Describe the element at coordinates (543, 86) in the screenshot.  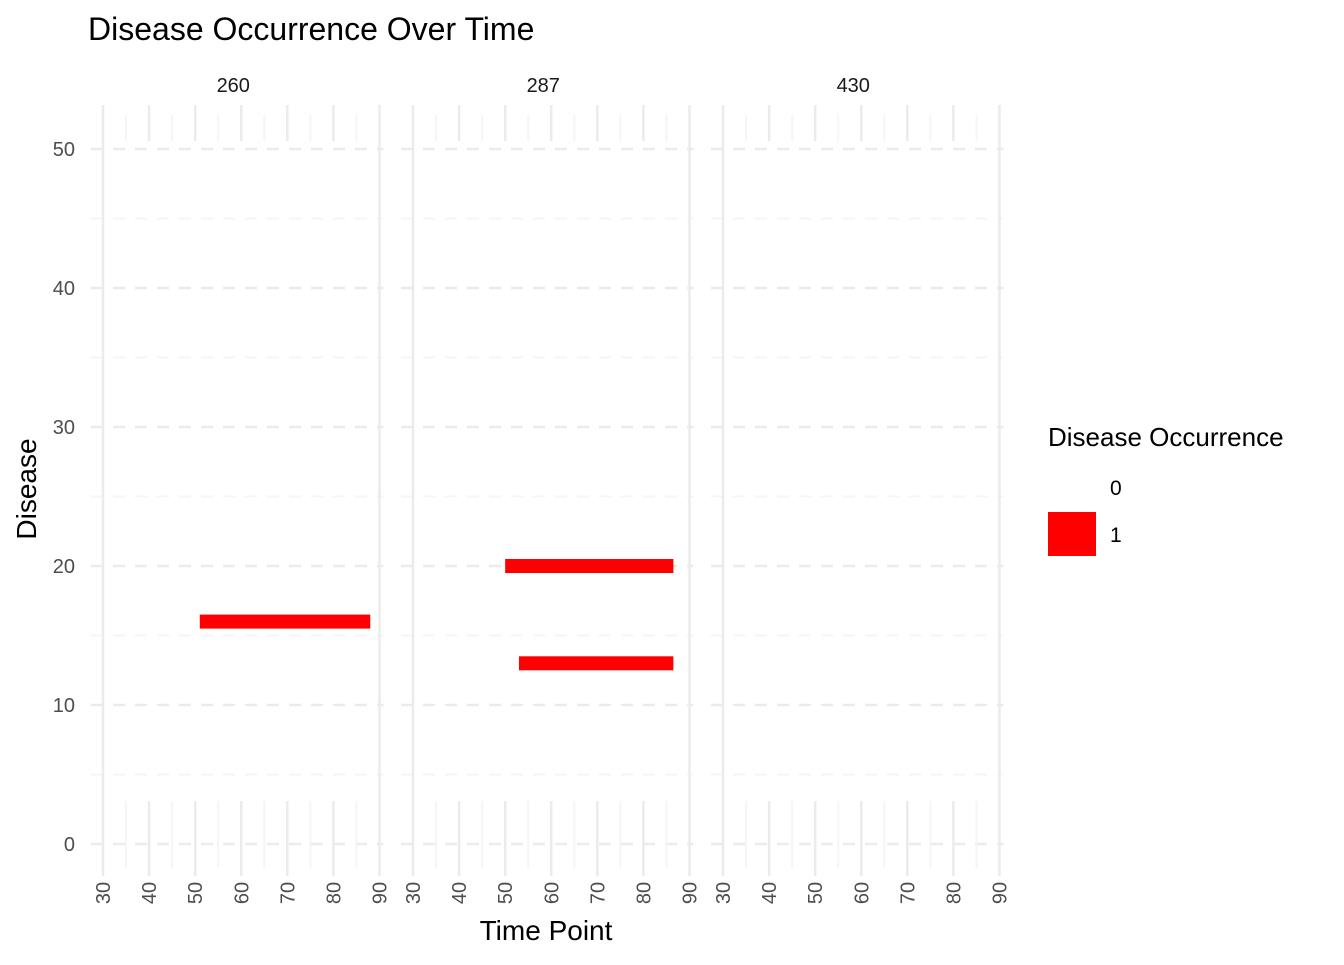
I see `panel-label-287: 287` at that location.